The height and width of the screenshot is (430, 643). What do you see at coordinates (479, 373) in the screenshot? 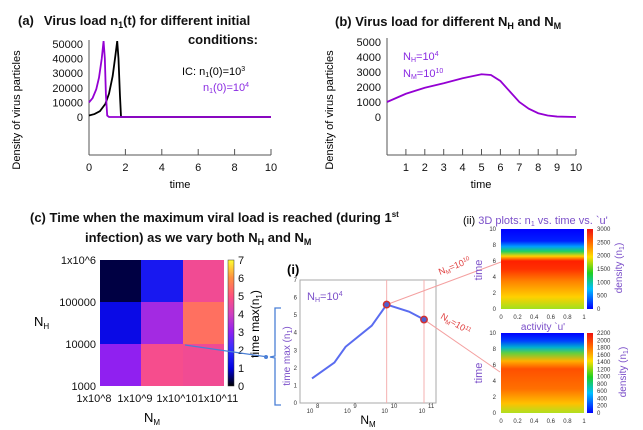
I see `panel-ii-bottom-ylabel: time` at bounding box center [479, 373].